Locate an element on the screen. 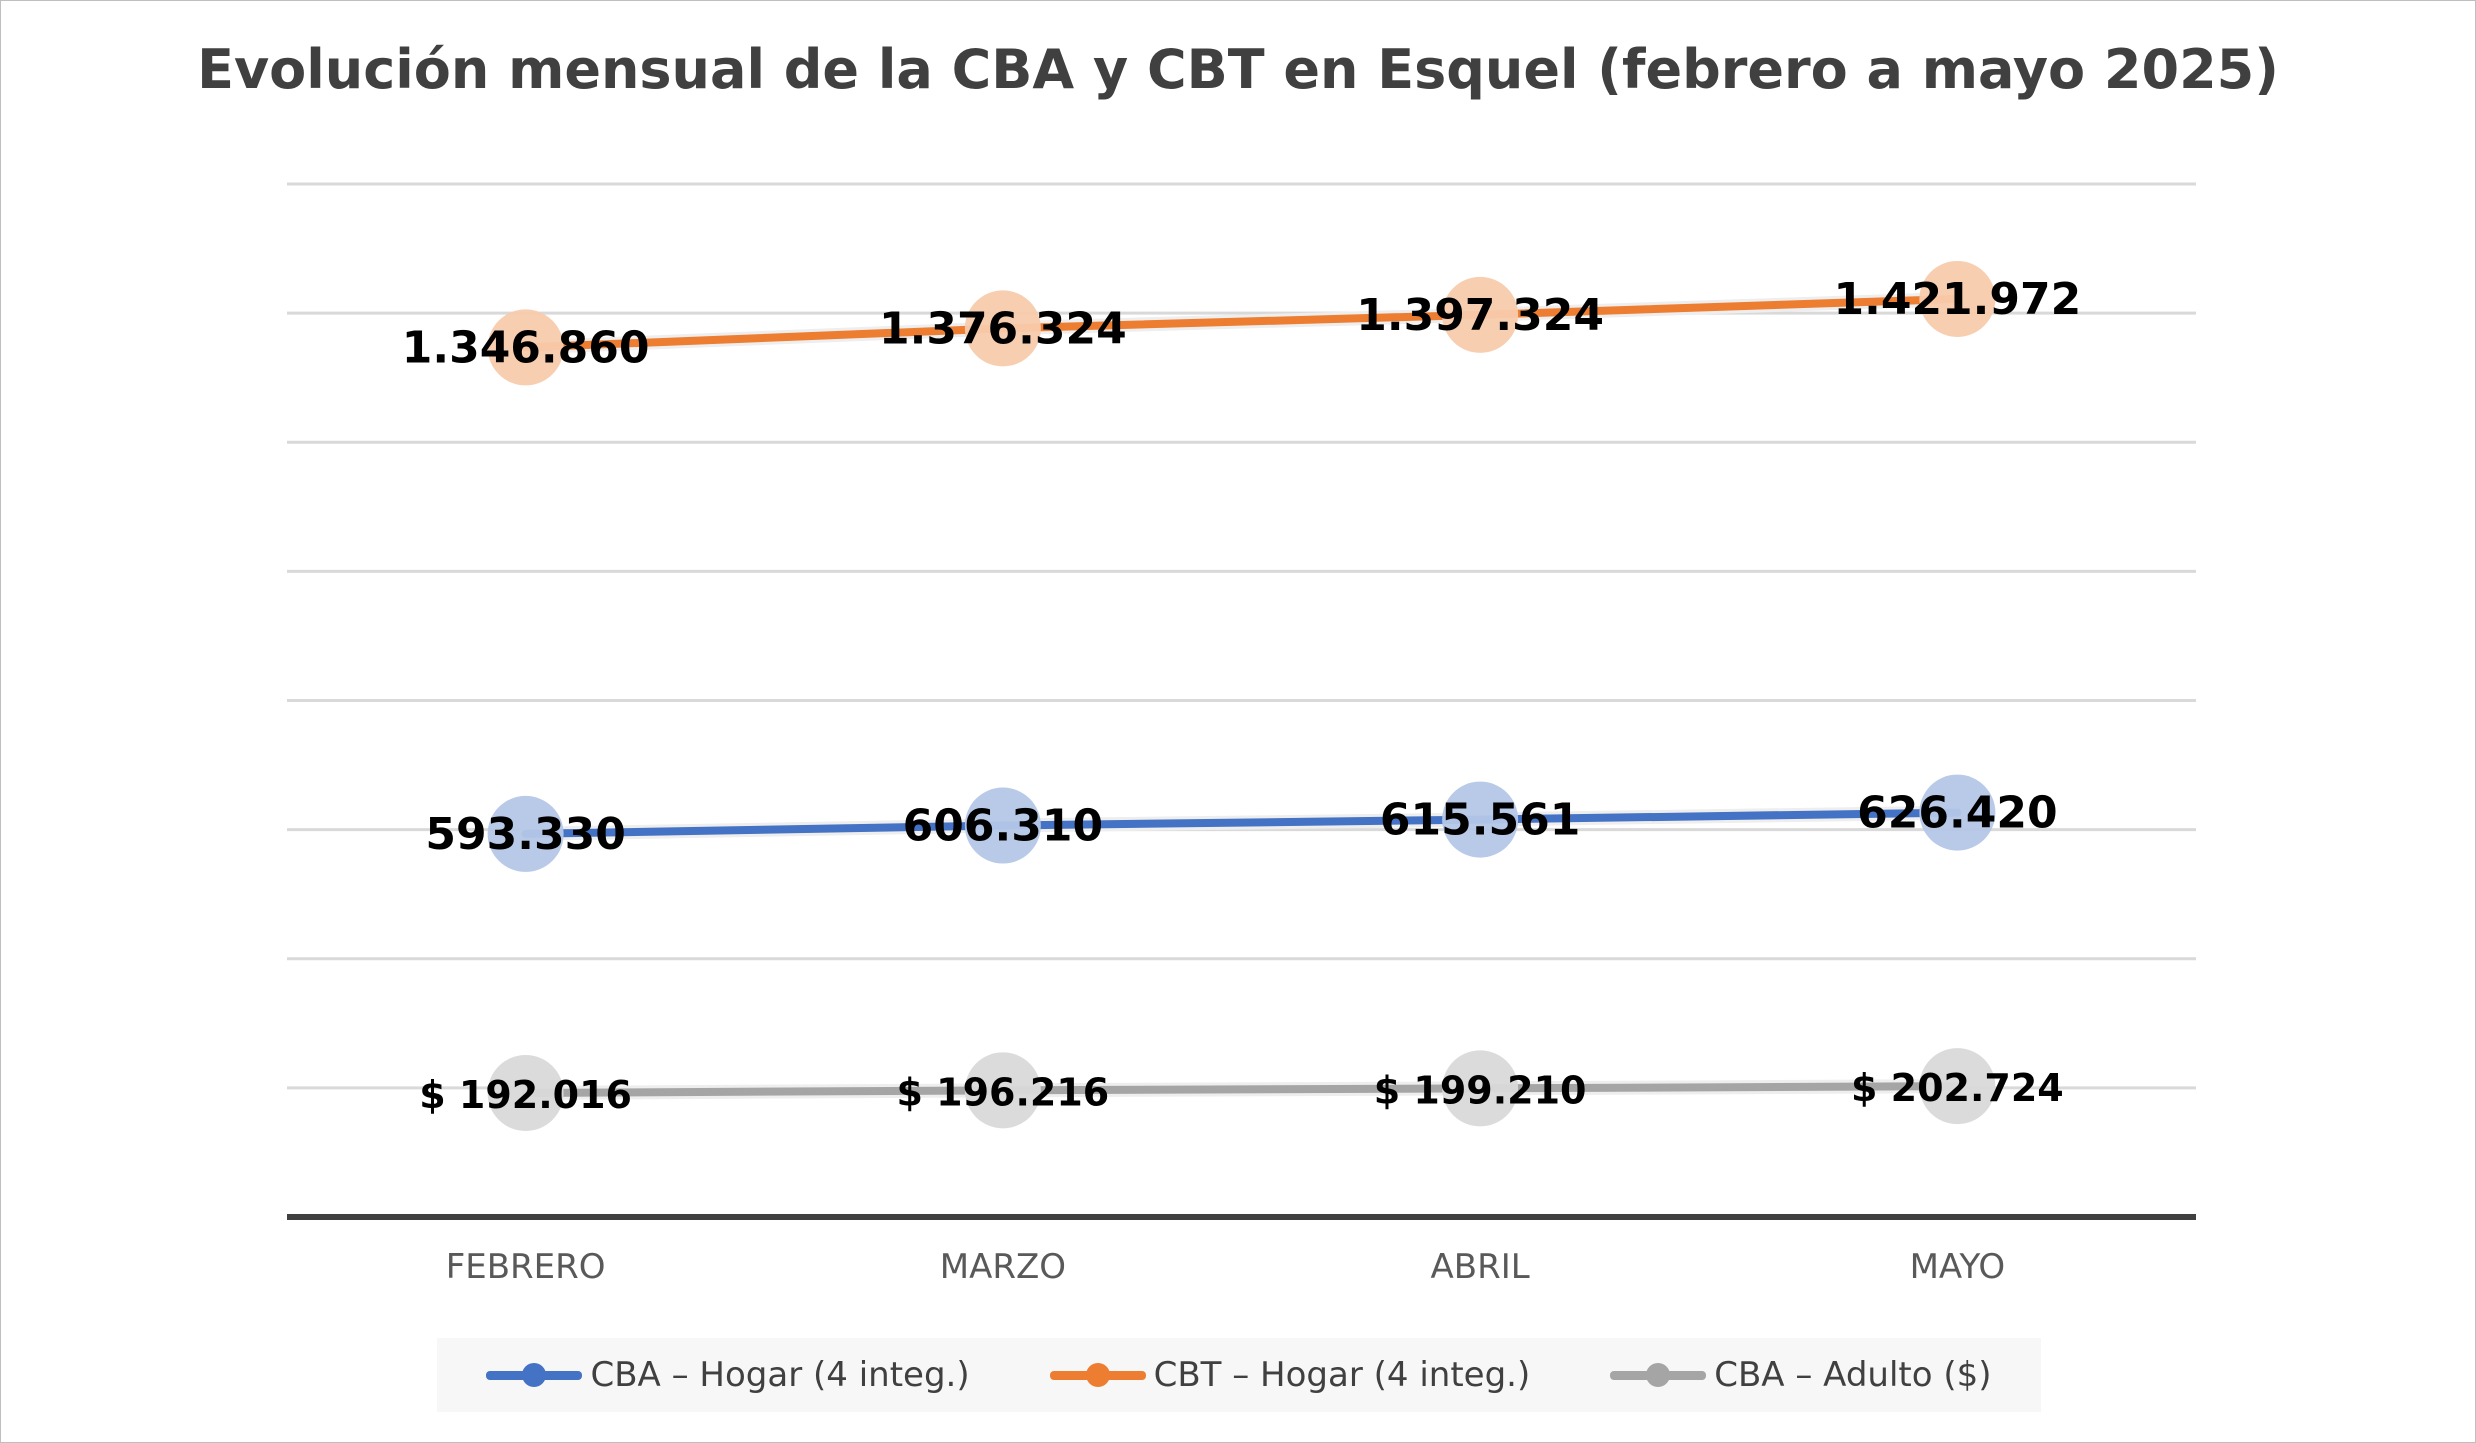 Image resolution: width=2476 pixels, height=1443 pixels. legend-label-cba-adulto: CBA – Adulto ($) is located at coordinates (1853, 1375).